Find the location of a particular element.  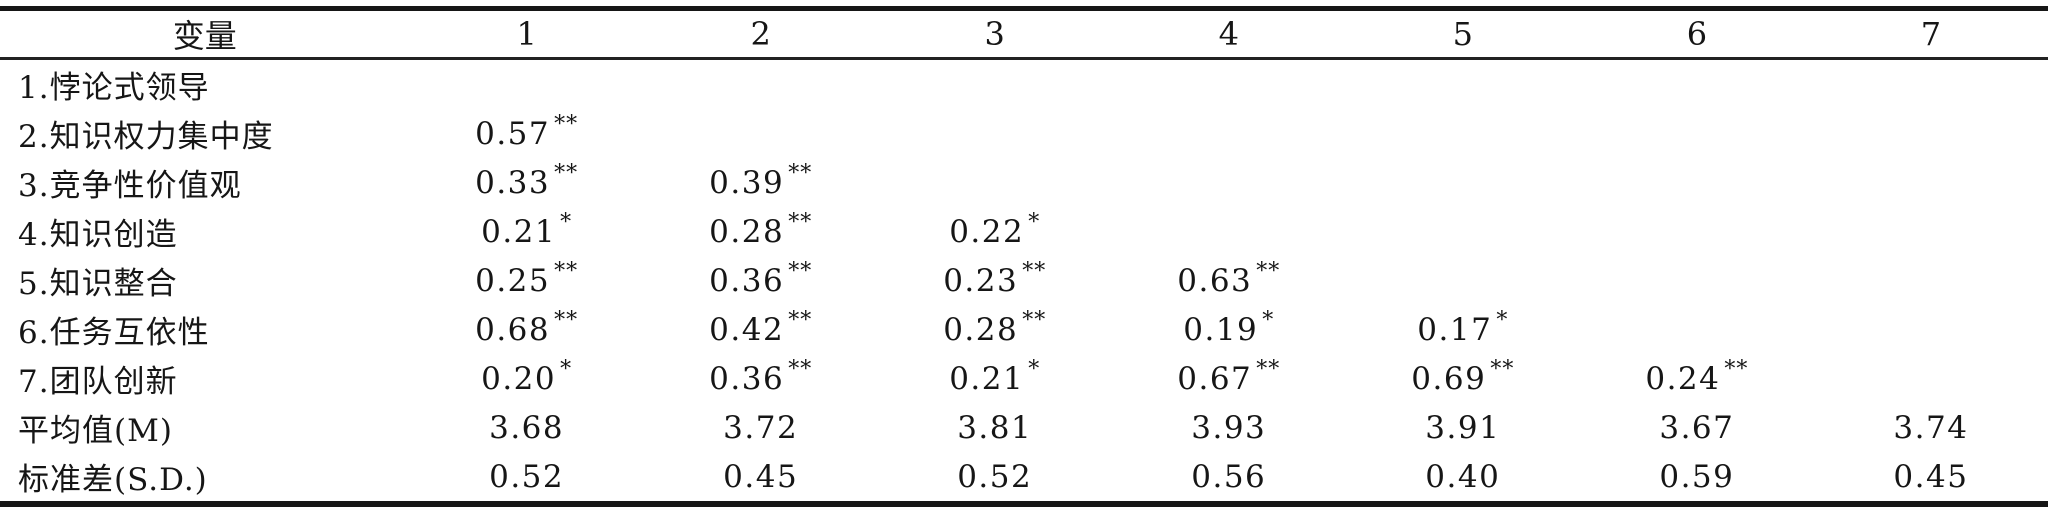

table-cell: 0.20 * is located at coordinates (527, 378).